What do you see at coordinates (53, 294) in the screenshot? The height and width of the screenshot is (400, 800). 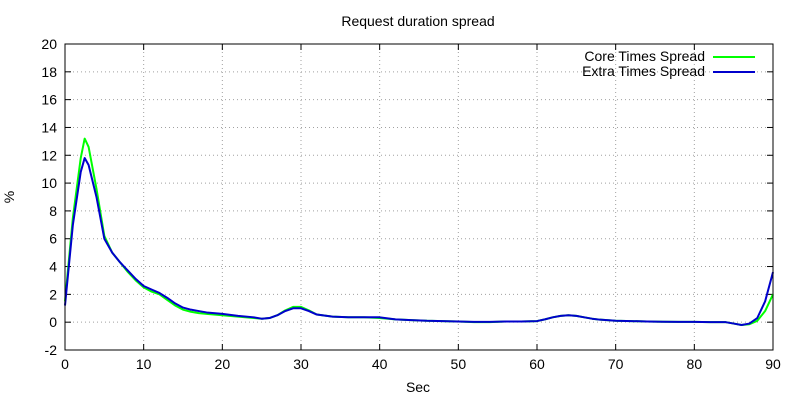 I see `y-tick-label: 2` at bounding box center [53, 294].